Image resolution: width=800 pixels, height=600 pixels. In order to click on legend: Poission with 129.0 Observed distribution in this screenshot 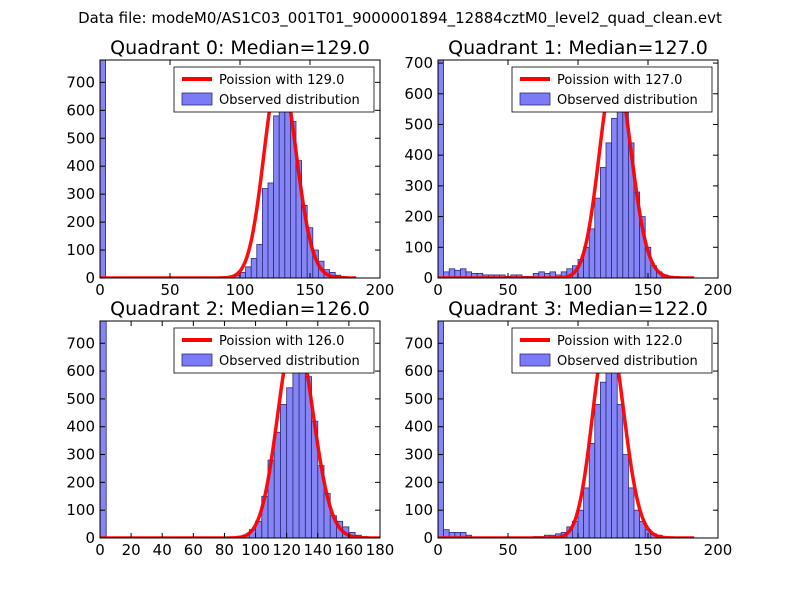, I will do `click(274, 89)`.